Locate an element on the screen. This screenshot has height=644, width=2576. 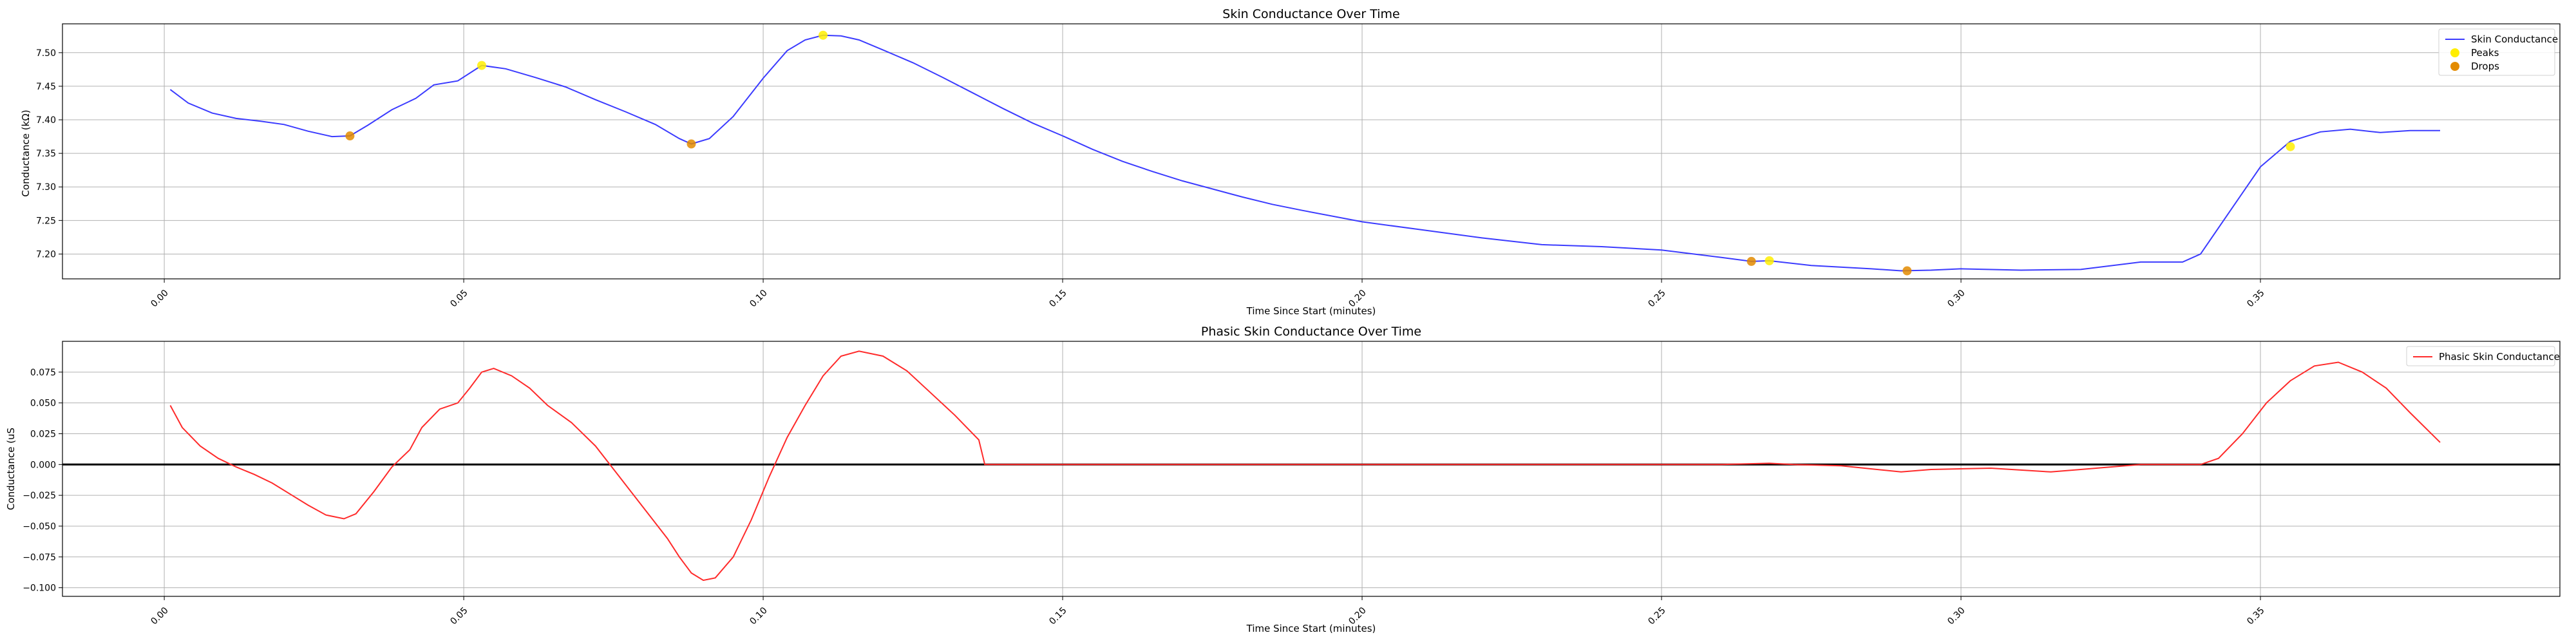
y-axis-label: Conductance (kΩ) is located at coordinates (26, 152).